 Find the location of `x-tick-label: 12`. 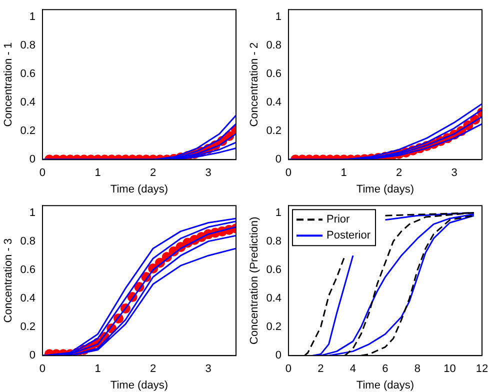

x-tick-label: 12 is located at coordinates (482, 369).